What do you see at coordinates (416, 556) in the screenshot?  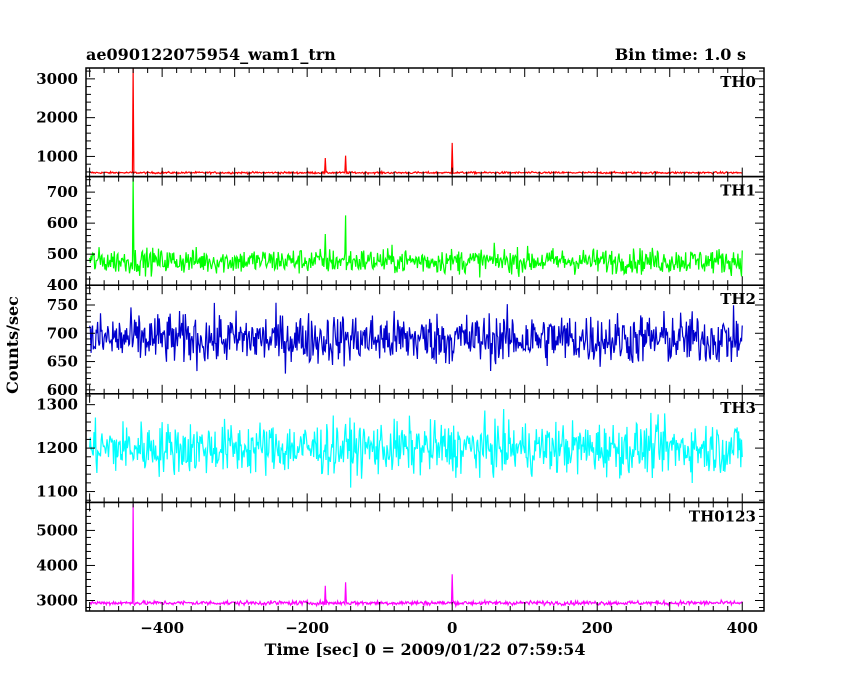 I see `series-line-th0123` at bounding box center [416, 556].